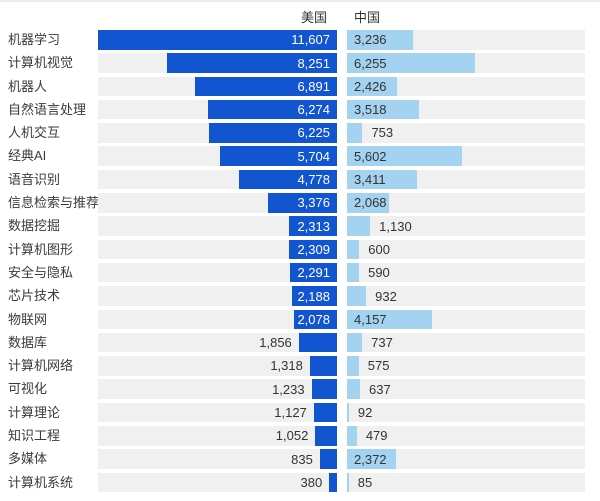  Describe the element at coordinates (466, 133) in the screenshot. I see `china-bar-track: 753` at that location.